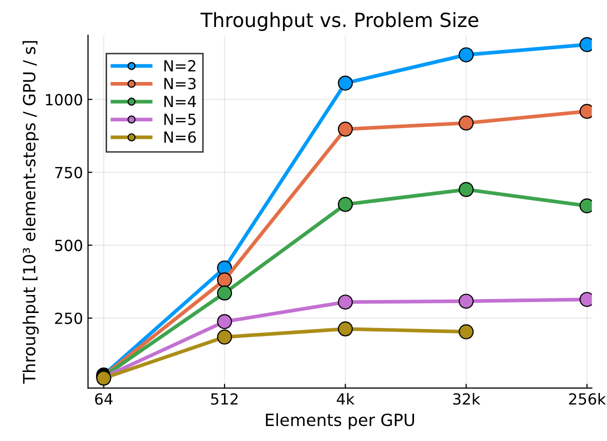  What do you see at coordinates (68, 246) in the screenshot?
I see `y-tick-label: 500` at bounding box center [68, 246].